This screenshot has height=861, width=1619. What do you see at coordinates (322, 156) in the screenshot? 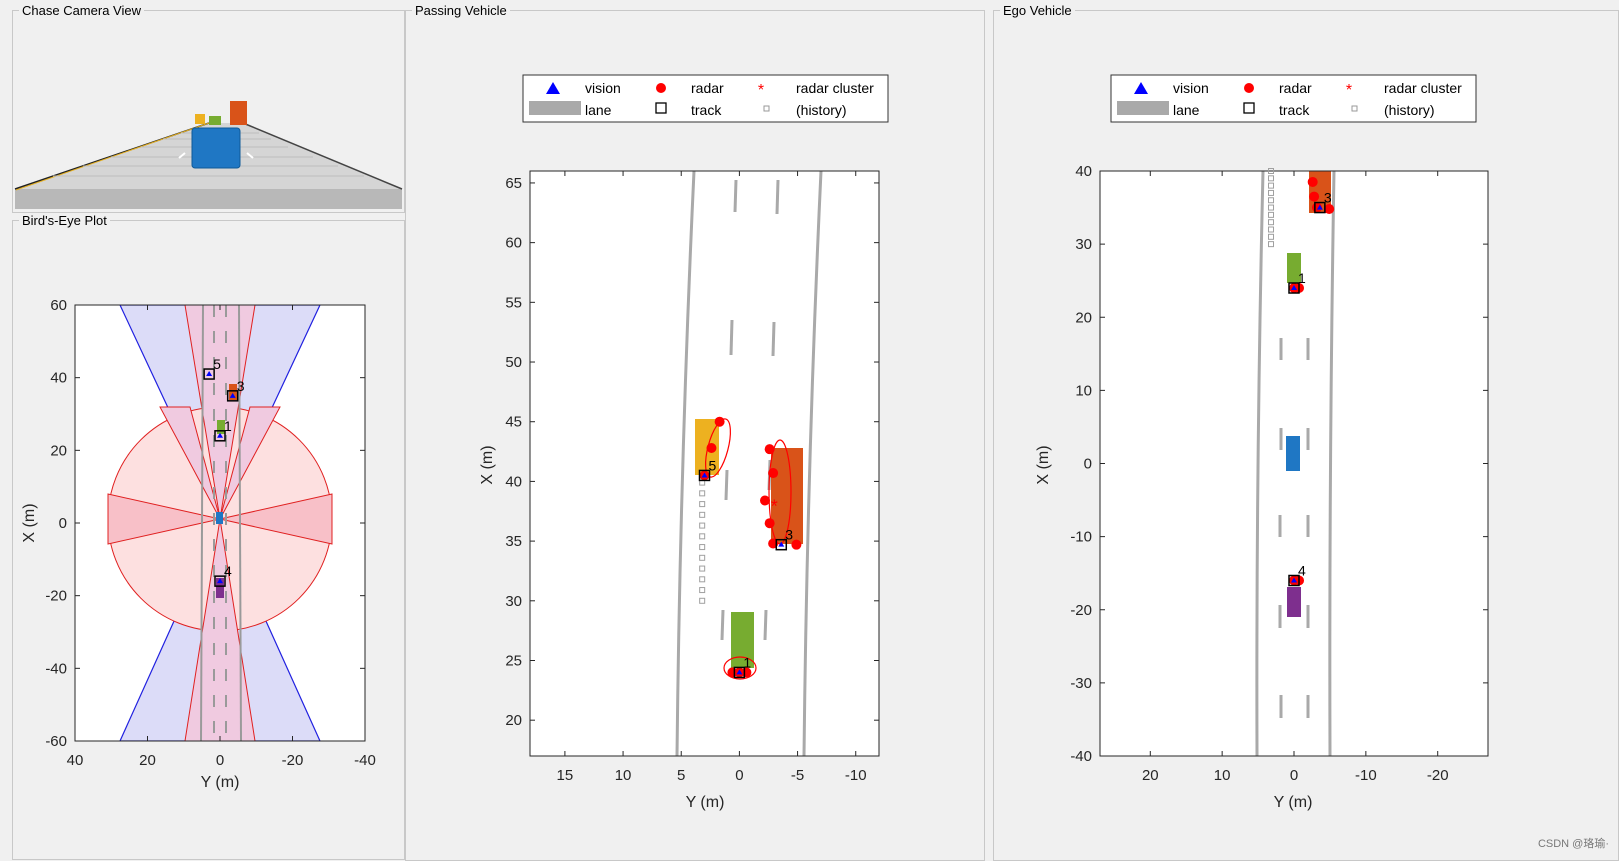
I see `road-edge-right` at bounding box center [322, 156].